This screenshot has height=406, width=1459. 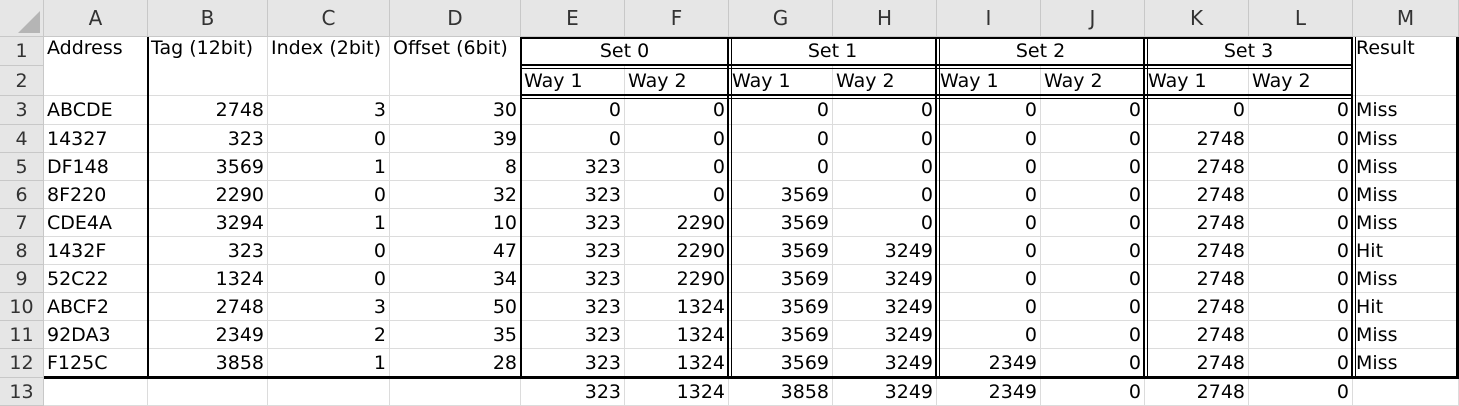 I want to click on row-header-8: 8, so click(x=22, y=251).